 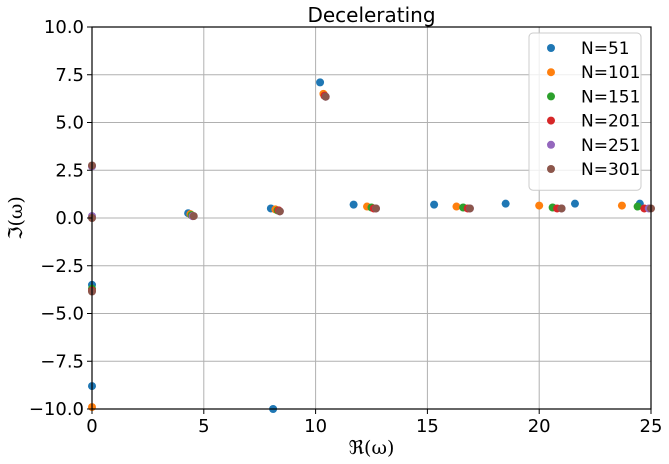 I want to click on chart-title: Decelerating, so click(x=371, y=15).